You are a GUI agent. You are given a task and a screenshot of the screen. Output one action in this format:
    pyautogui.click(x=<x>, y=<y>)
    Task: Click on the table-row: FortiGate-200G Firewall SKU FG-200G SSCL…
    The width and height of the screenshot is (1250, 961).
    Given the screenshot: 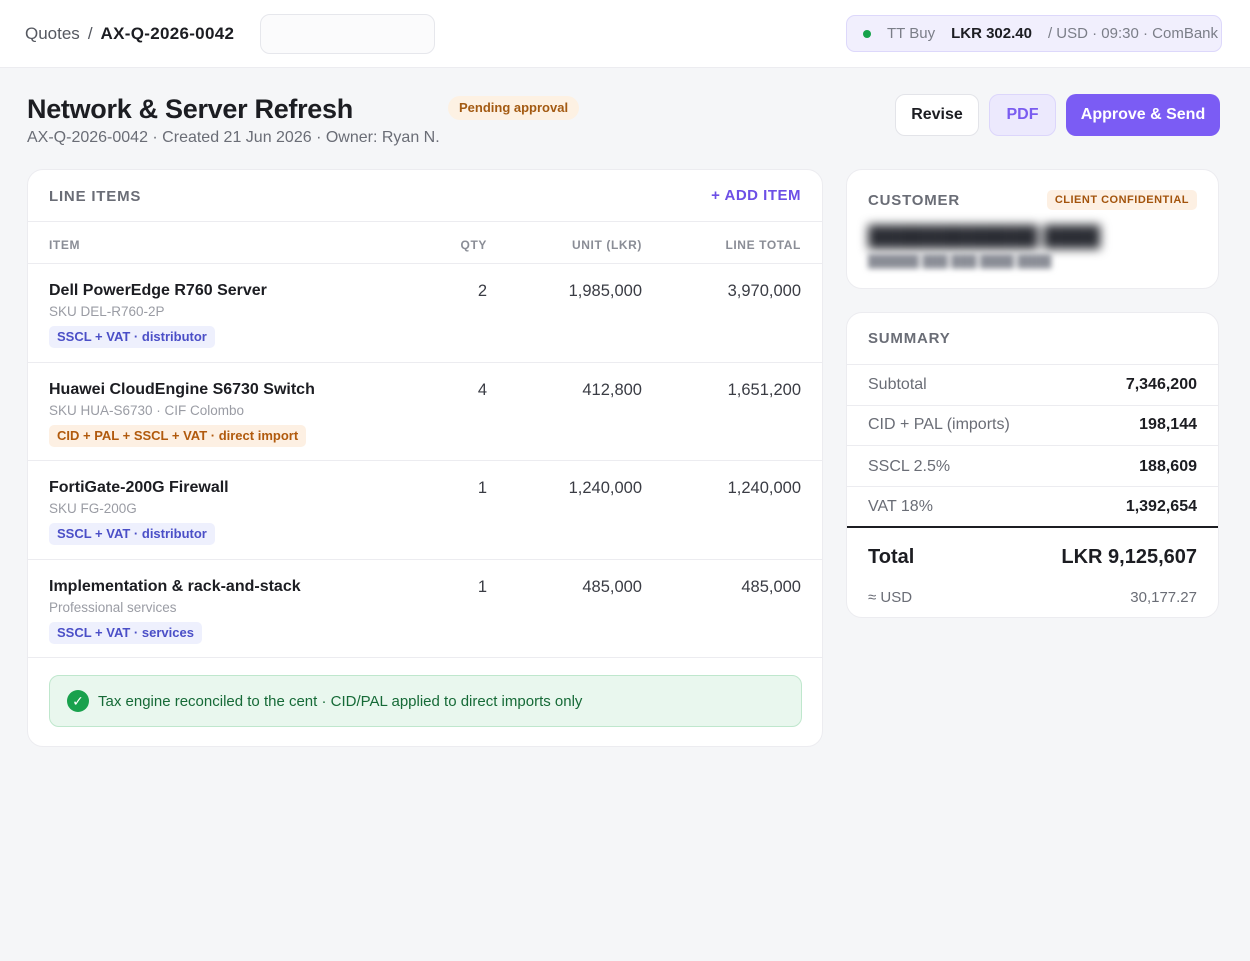 What is the action you would take?
    pyautogui.click(x=425, y=510)
    